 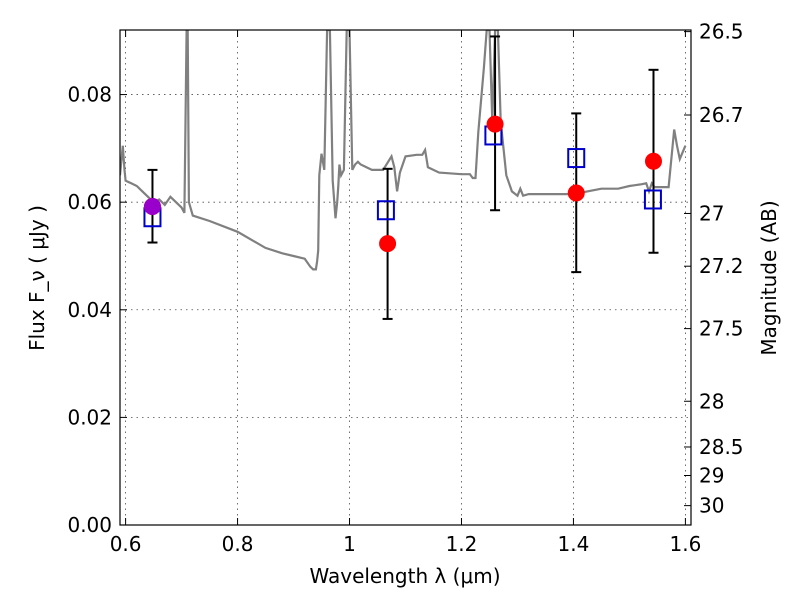 I want to click on right-tick-label: 27.2, so click(x=721, y=266).